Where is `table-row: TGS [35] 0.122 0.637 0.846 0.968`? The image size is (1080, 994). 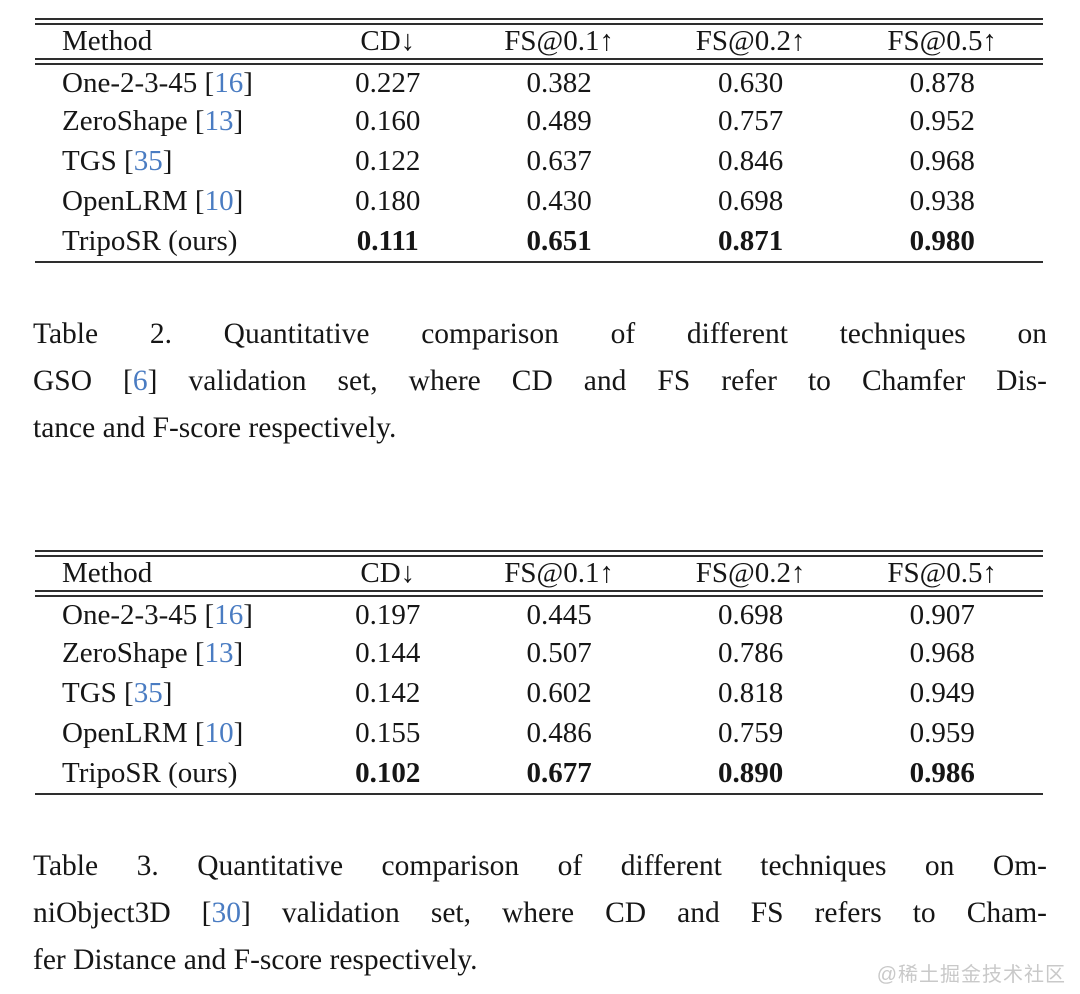 table-row: TGS [35] 0.122 0.637 0.846 0.968 is located at coordinates (539, 162).